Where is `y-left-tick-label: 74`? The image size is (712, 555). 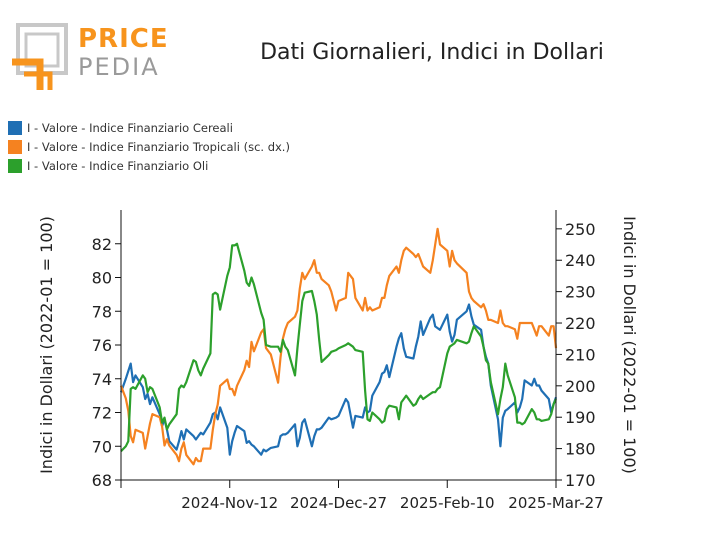 y-left-tick-label: 74 is located at coordinates (102, 379).